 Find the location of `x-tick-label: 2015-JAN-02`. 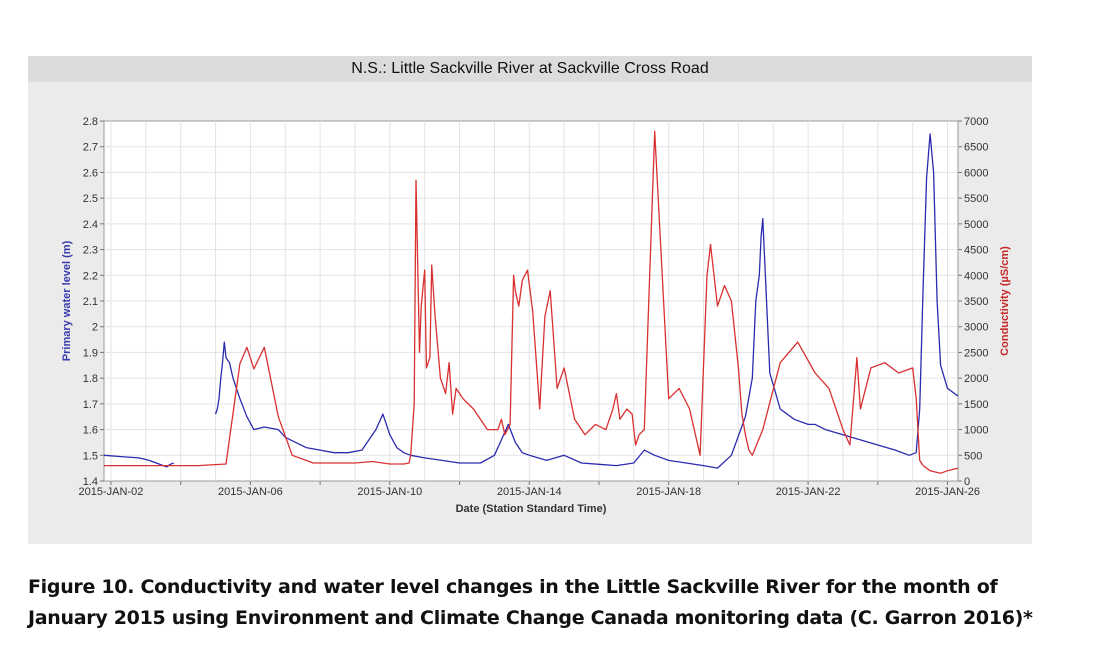

x-tick-label: 2015-JAN-02 is located at coordinates (111, 492).